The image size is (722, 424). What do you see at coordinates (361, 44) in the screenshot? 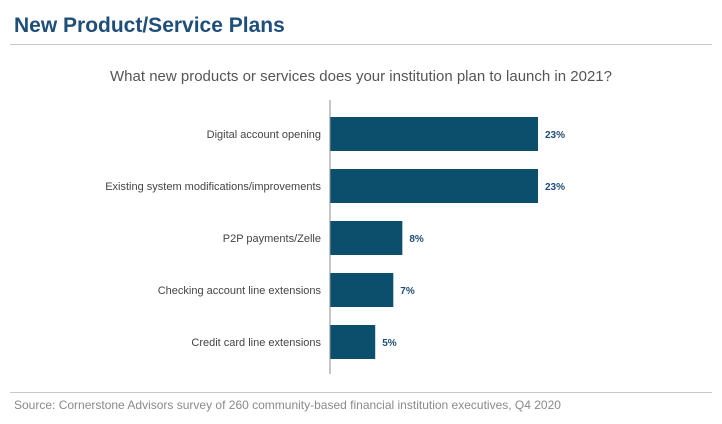
I see `title-divider` at bounding box center [361, 44].